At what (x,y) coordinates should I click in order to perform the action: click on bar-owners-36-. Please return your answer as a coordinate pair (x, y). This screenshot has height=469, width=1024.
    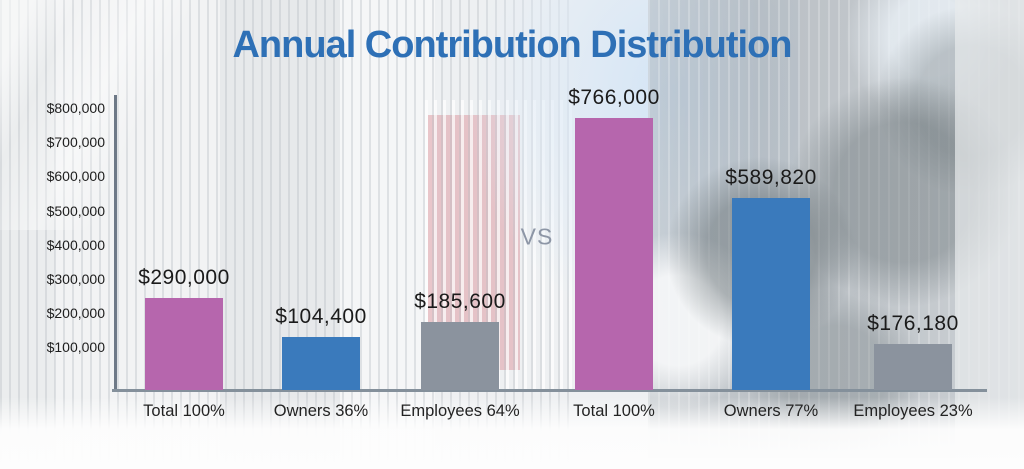
    Looking at the image, I should click on (321, 363).